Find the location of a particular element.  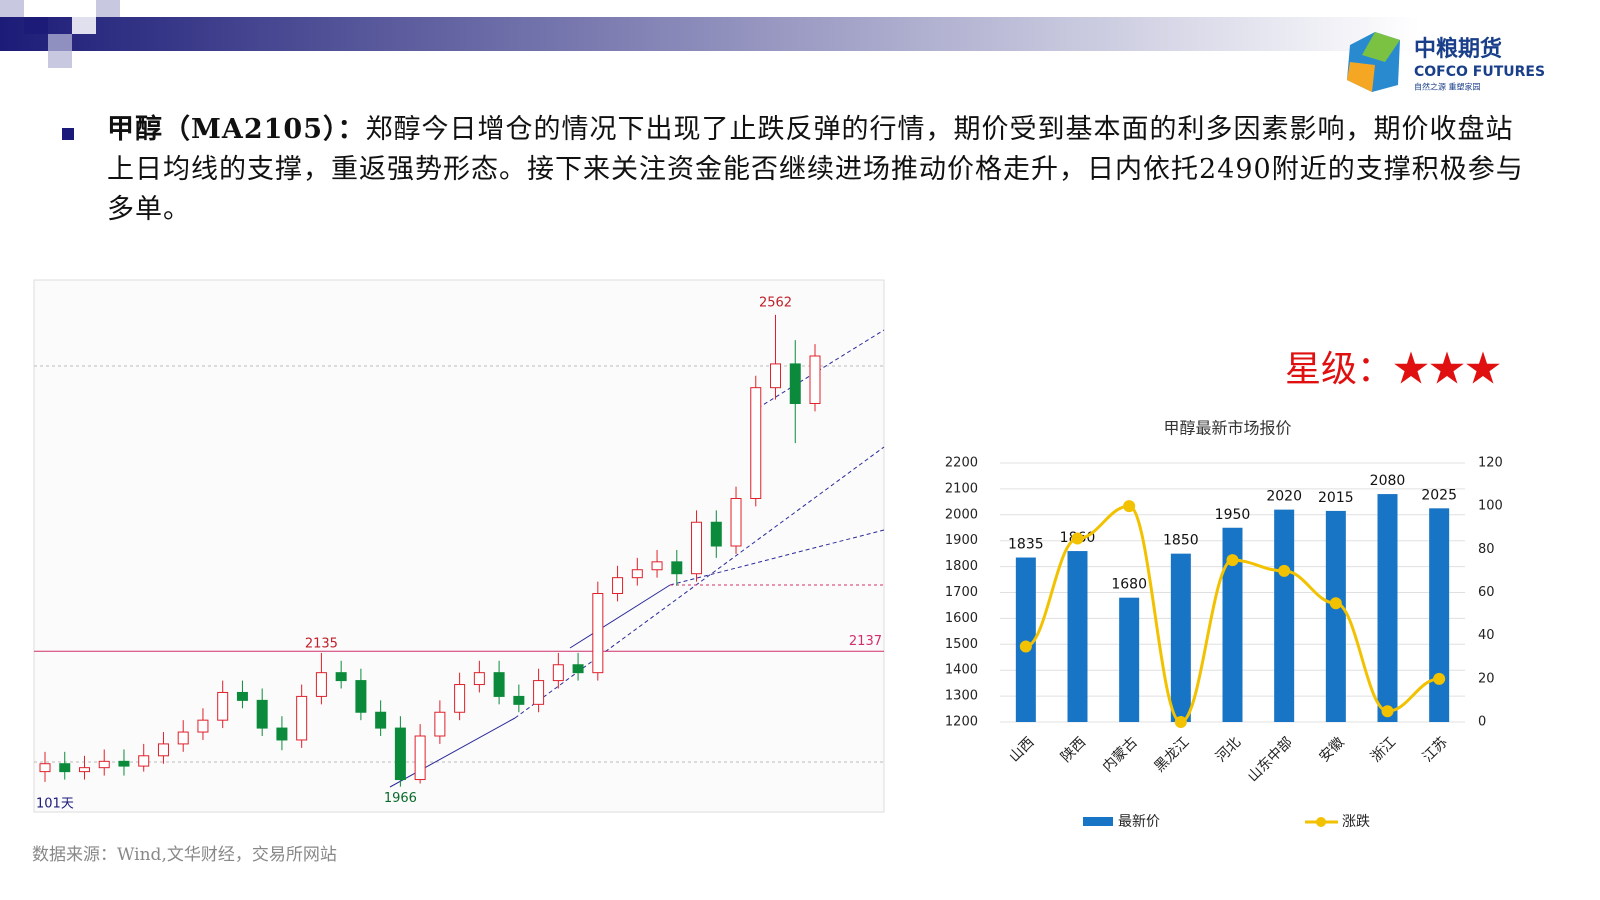

line is located at coordinates (1232, 614).